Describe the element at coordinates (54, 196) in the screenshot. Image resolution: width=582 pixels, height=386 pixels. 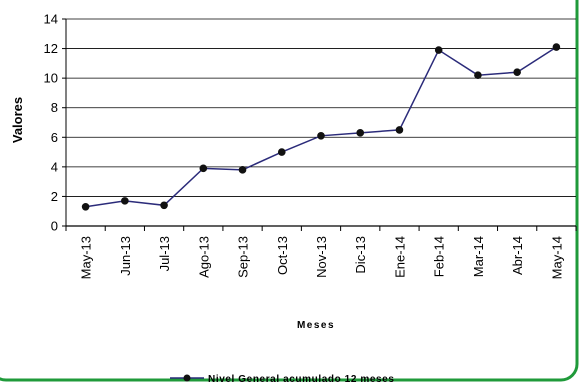
I see `y-tick-label: 2` at that location.